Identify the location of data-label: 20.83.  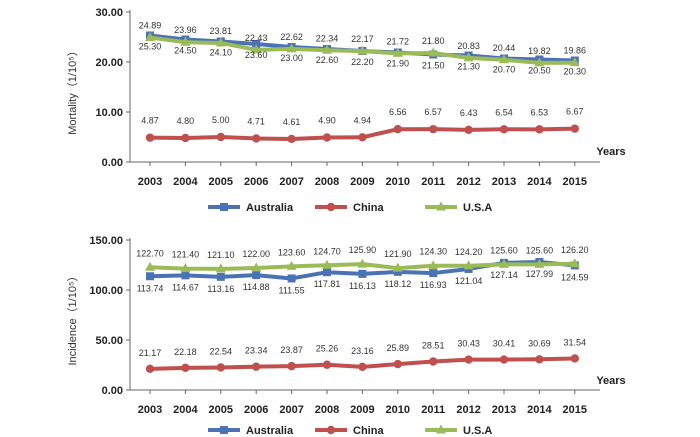
(468, 46).